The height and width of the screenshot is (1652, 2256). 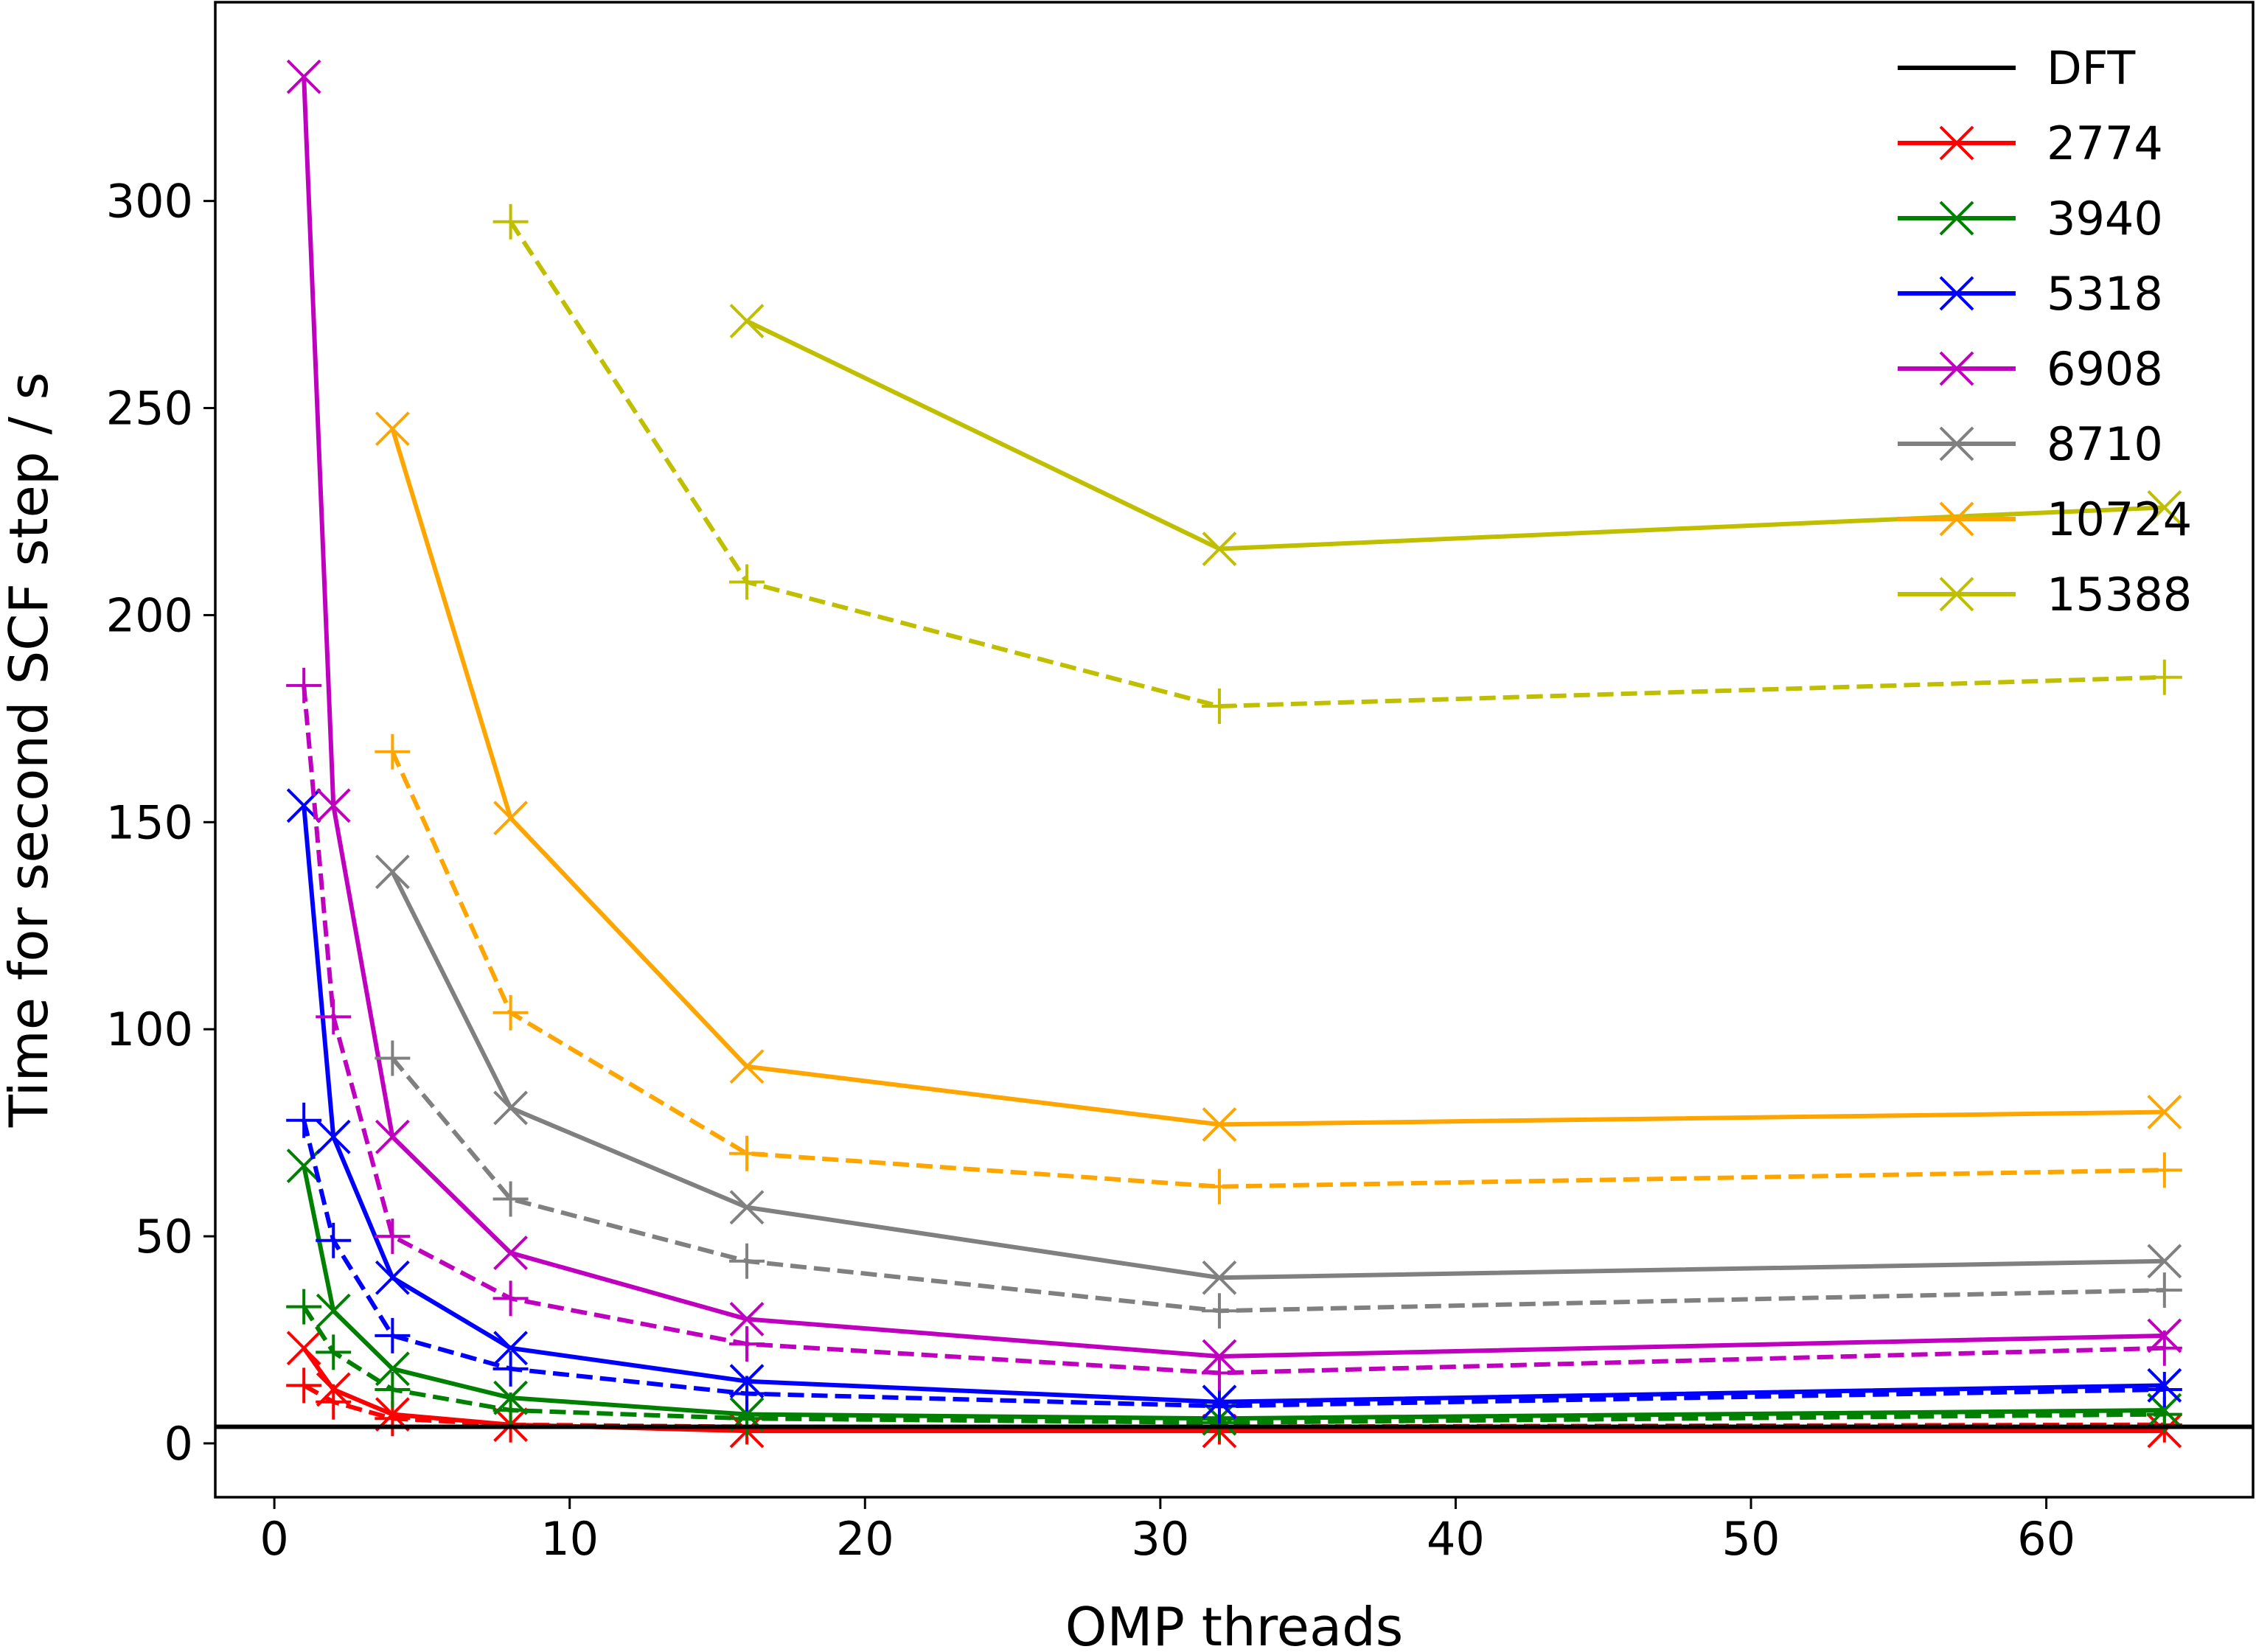 I want to click on legend-entry-3940: 3940, so click(x=2031, y=218).